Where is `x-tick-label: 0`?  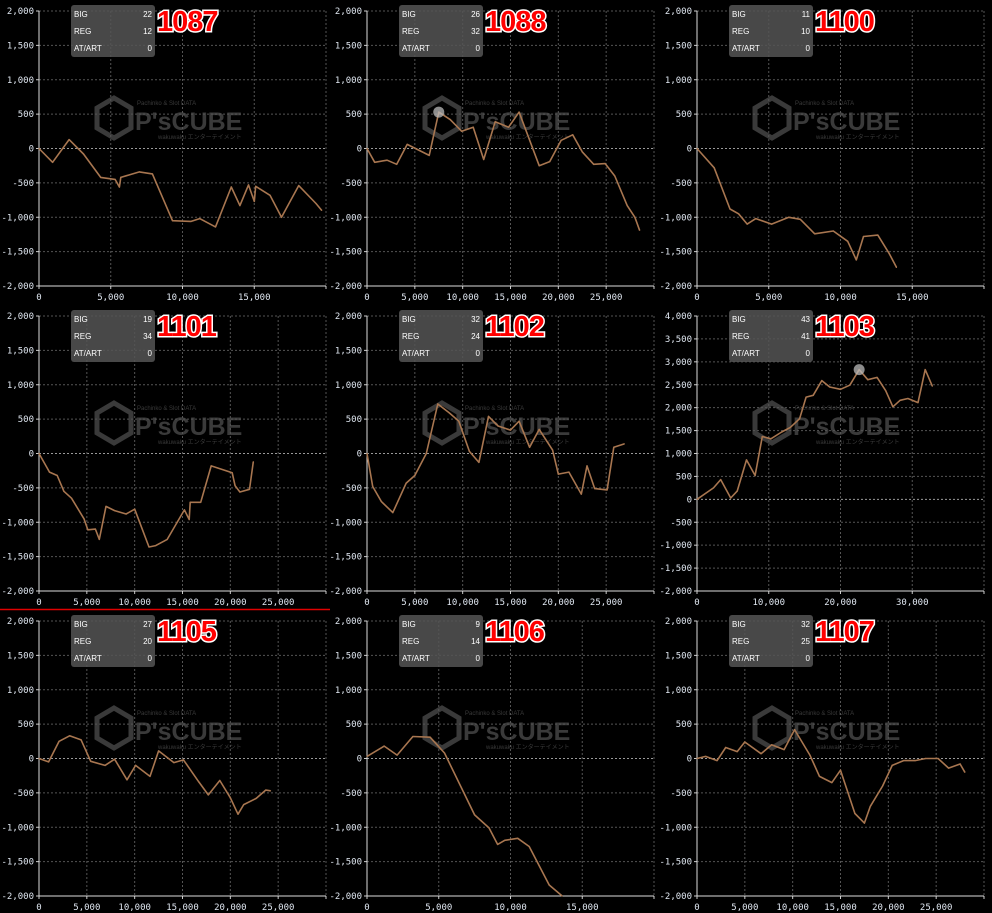 x-tick-label: 0 is located at coordinates (696, 298).